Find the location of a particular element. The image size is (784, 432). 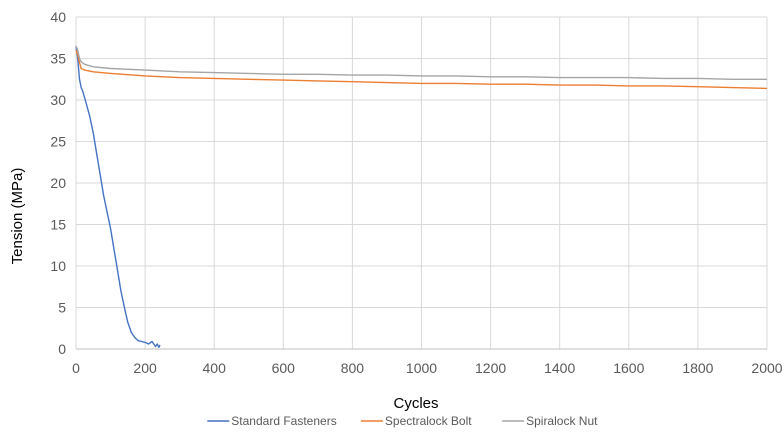

series-line-spiralock-nut is located at coordinates (421, 63).